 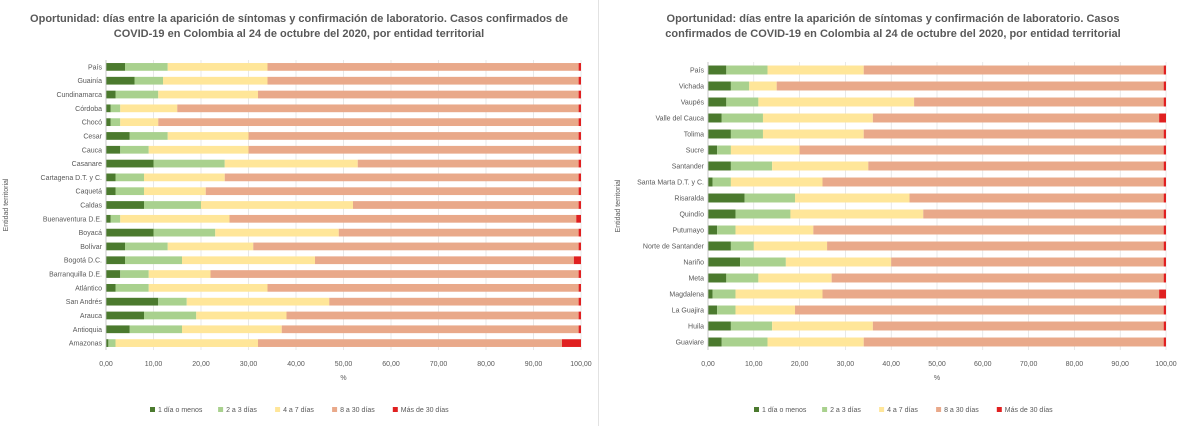 I want to click on x-tick-label: 90,00, so click(x=1120, y=364).